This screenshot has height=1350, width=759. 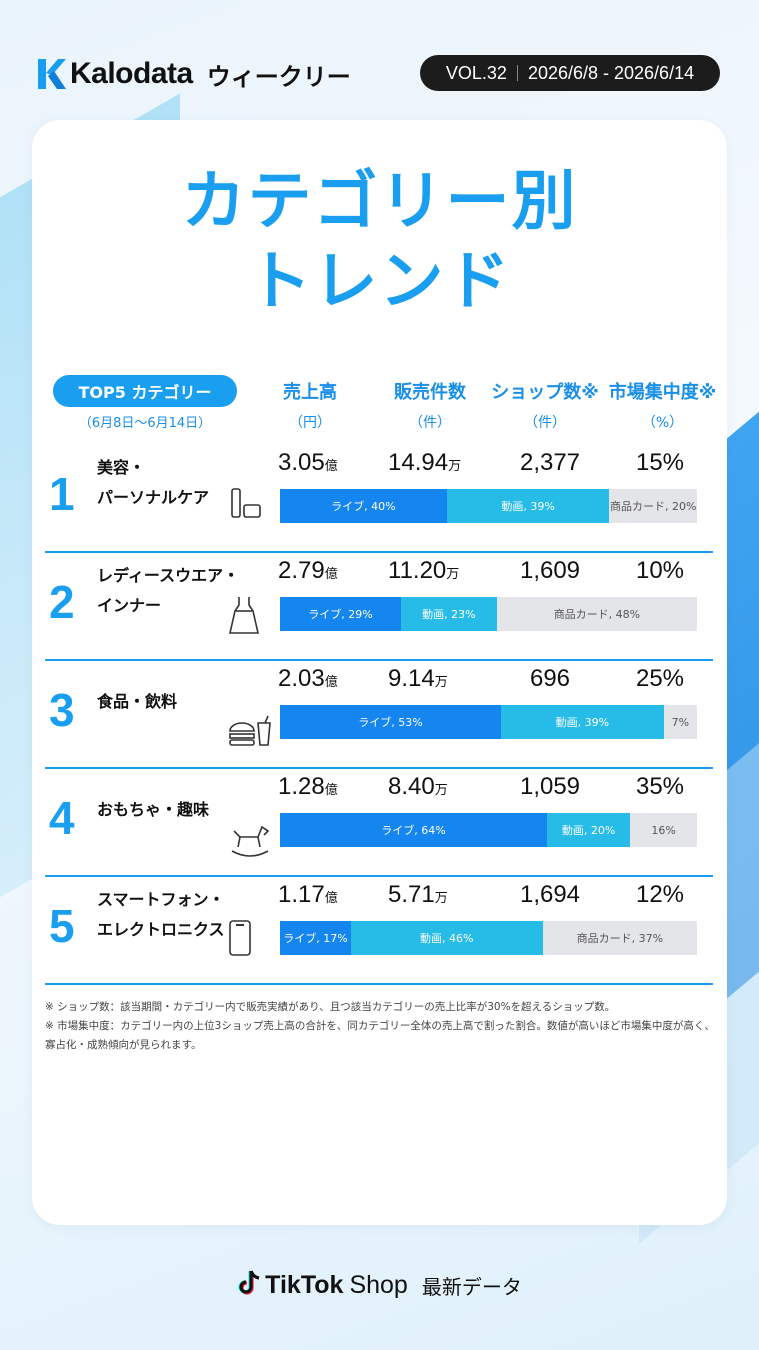 What do you see at coordinates (310, 405) in the screenshot?
I see `column-header-sales: 売上高 （円）` at bounding box center [310, 405].